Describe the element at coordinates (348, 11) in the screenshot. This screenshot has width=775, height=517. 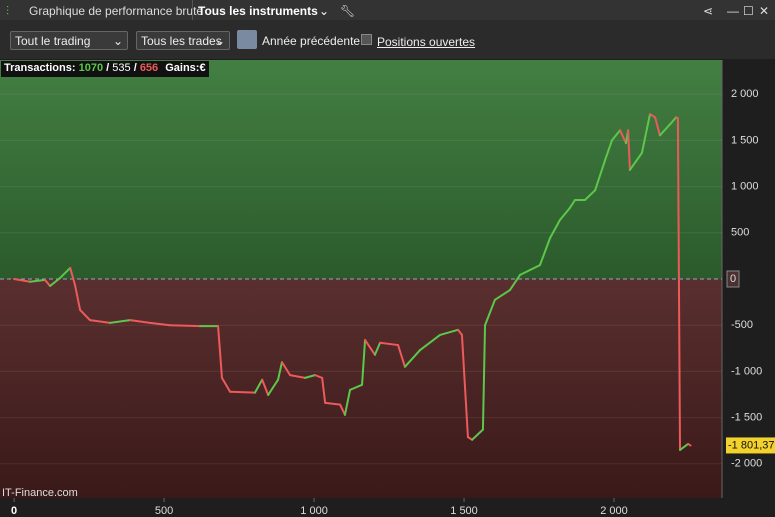
I see `settings-icon: 🔧︎` at that location.